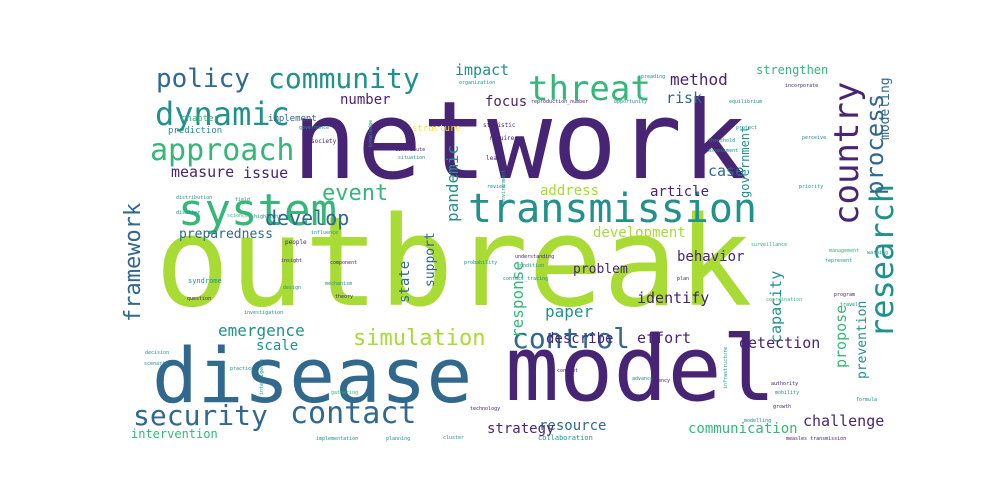 The image size is (1000, 500). I want to click on word-require: require, so click(502, 138).